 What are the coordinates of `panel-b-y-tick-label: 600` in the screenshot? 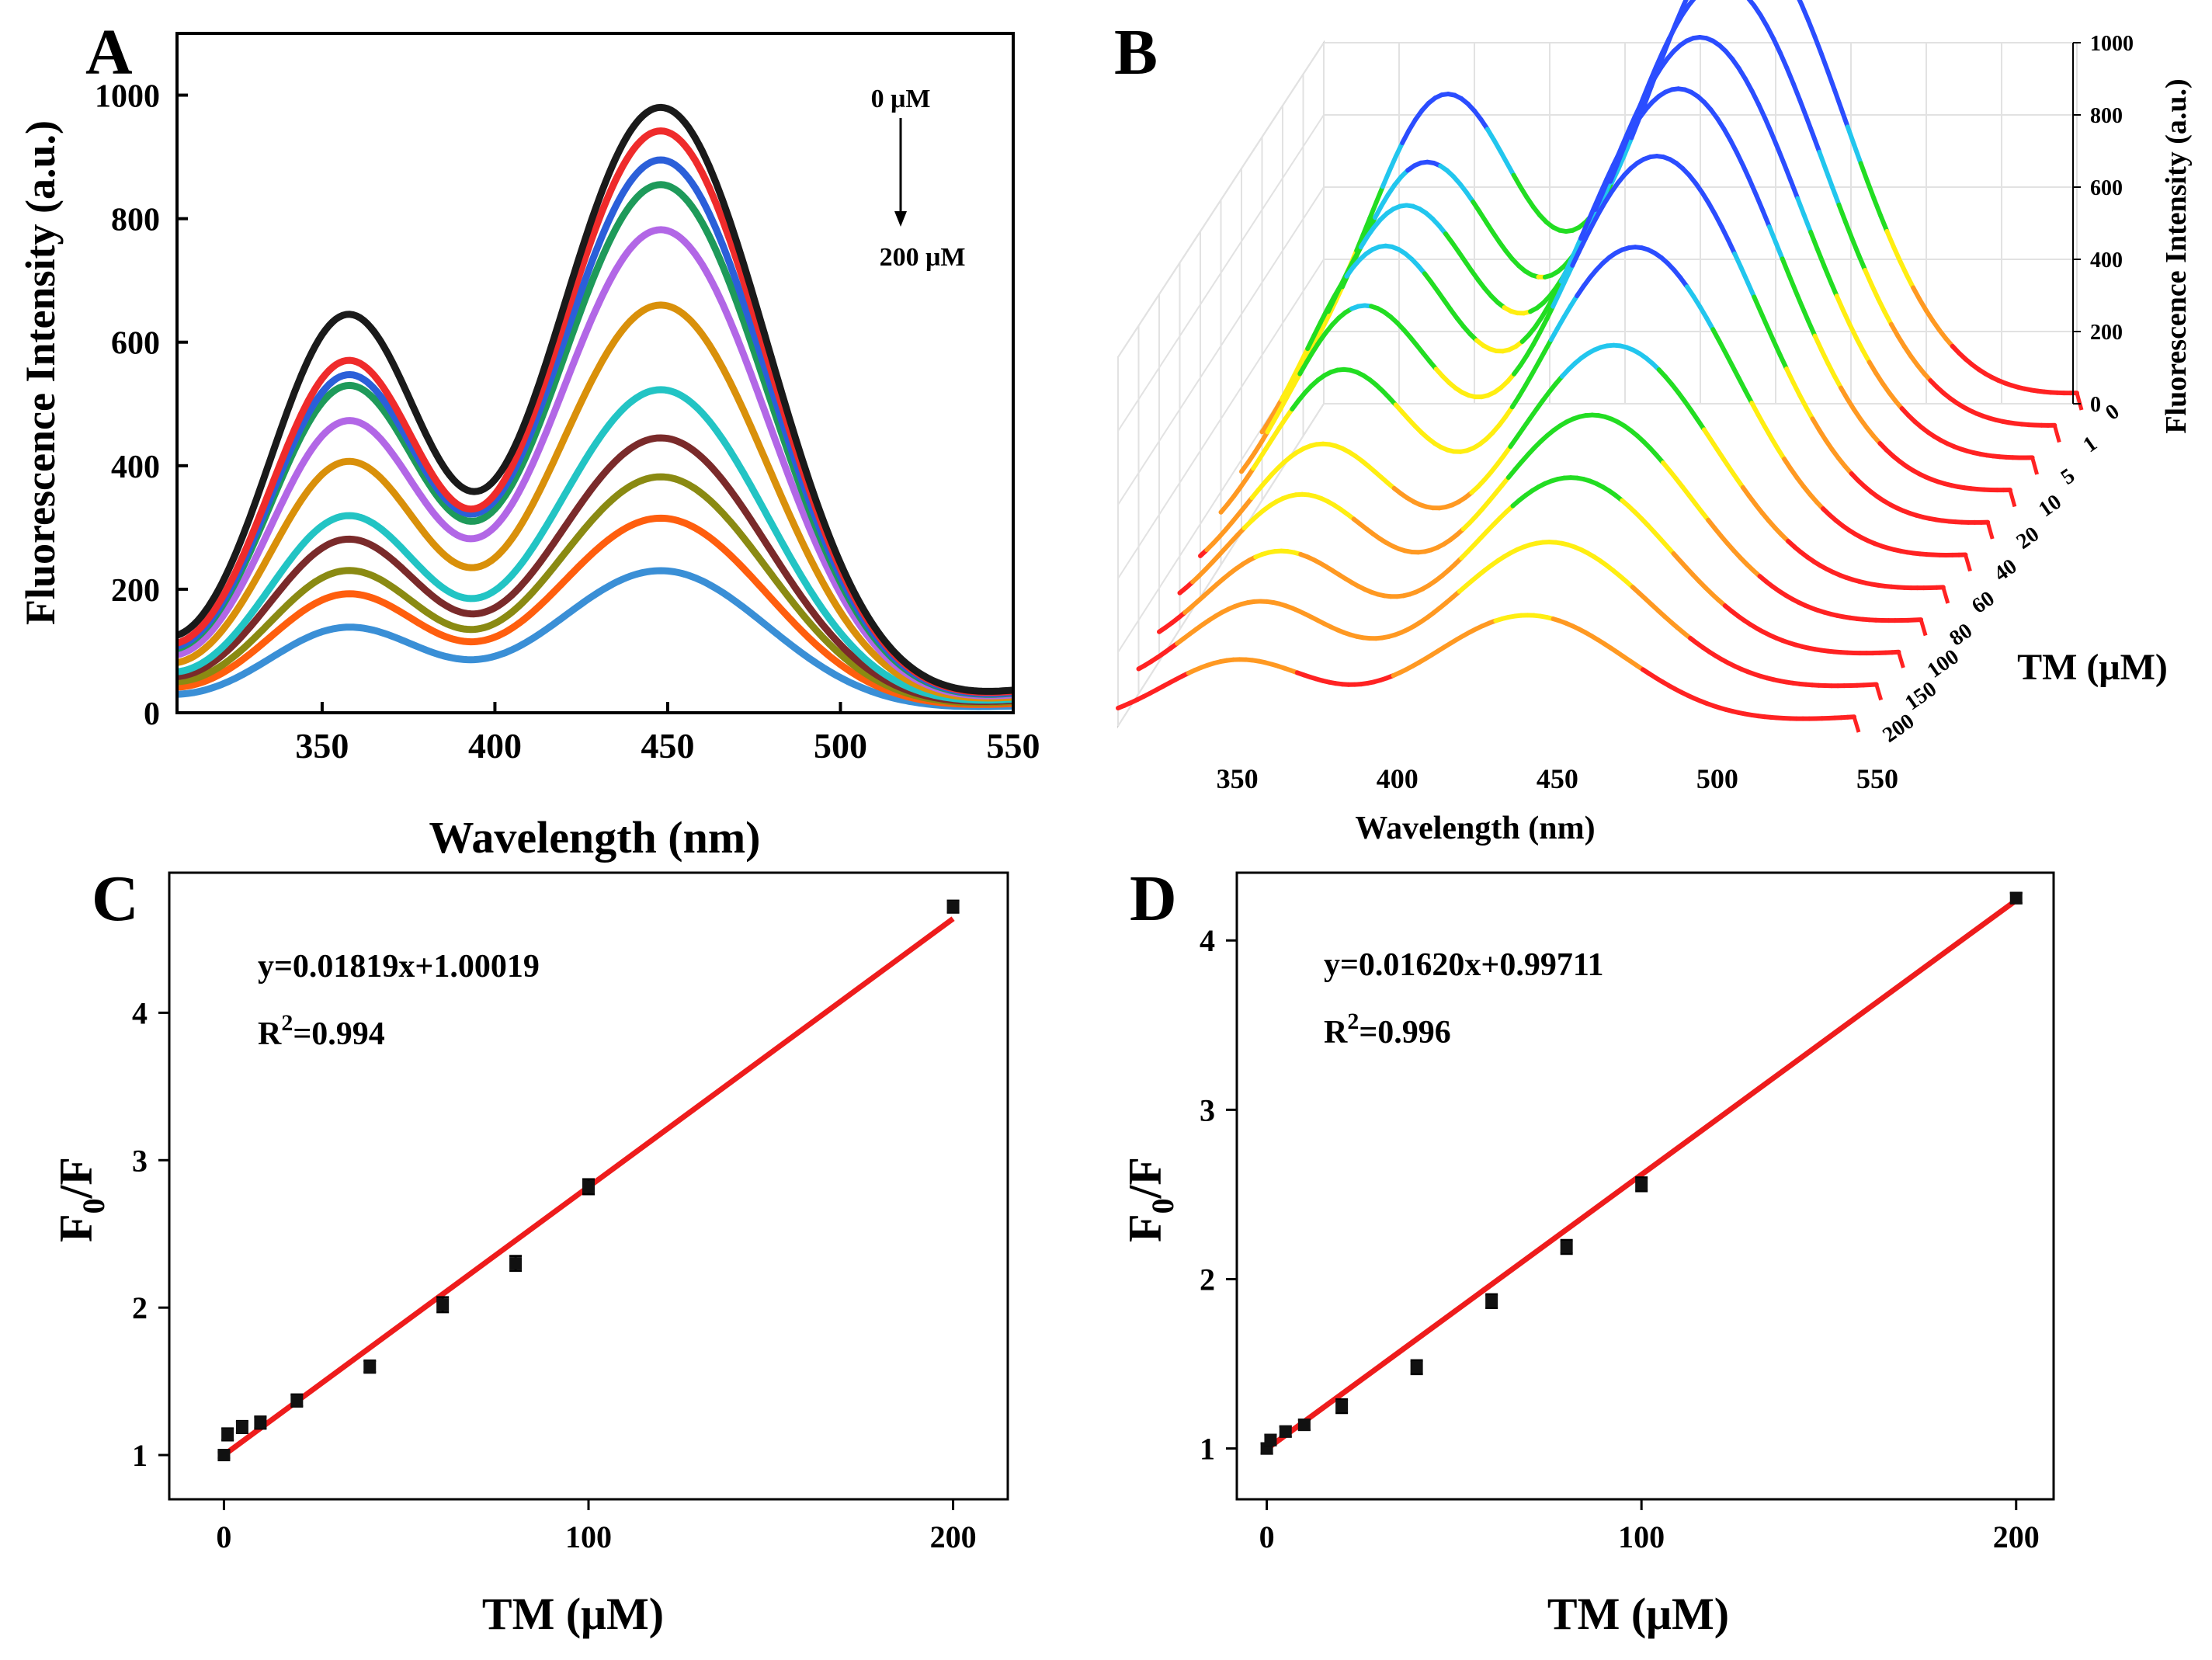 It's located at (2106, 188).